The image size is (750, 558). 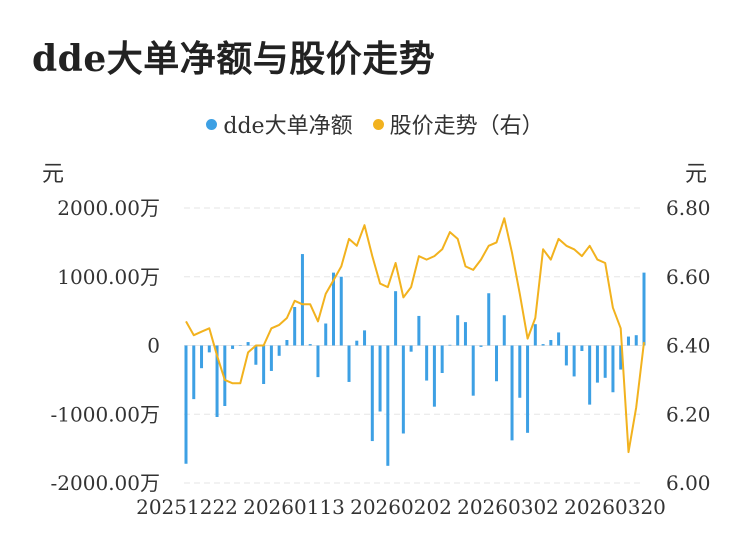 What do you see at coordinates (108, 277) in the screenshot?
I see `left-tick-label-1: 1000.00万` at bounding box center [108, 277].